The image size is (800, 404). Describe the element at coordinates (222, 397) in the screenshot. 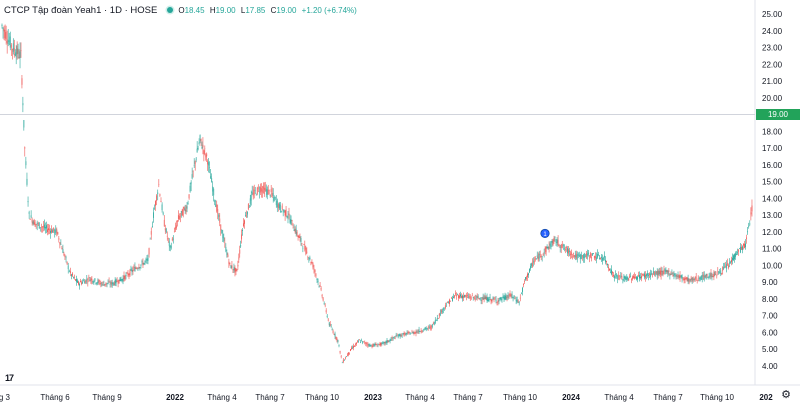

I see `x-tick-label: Tháng 4` at that location.